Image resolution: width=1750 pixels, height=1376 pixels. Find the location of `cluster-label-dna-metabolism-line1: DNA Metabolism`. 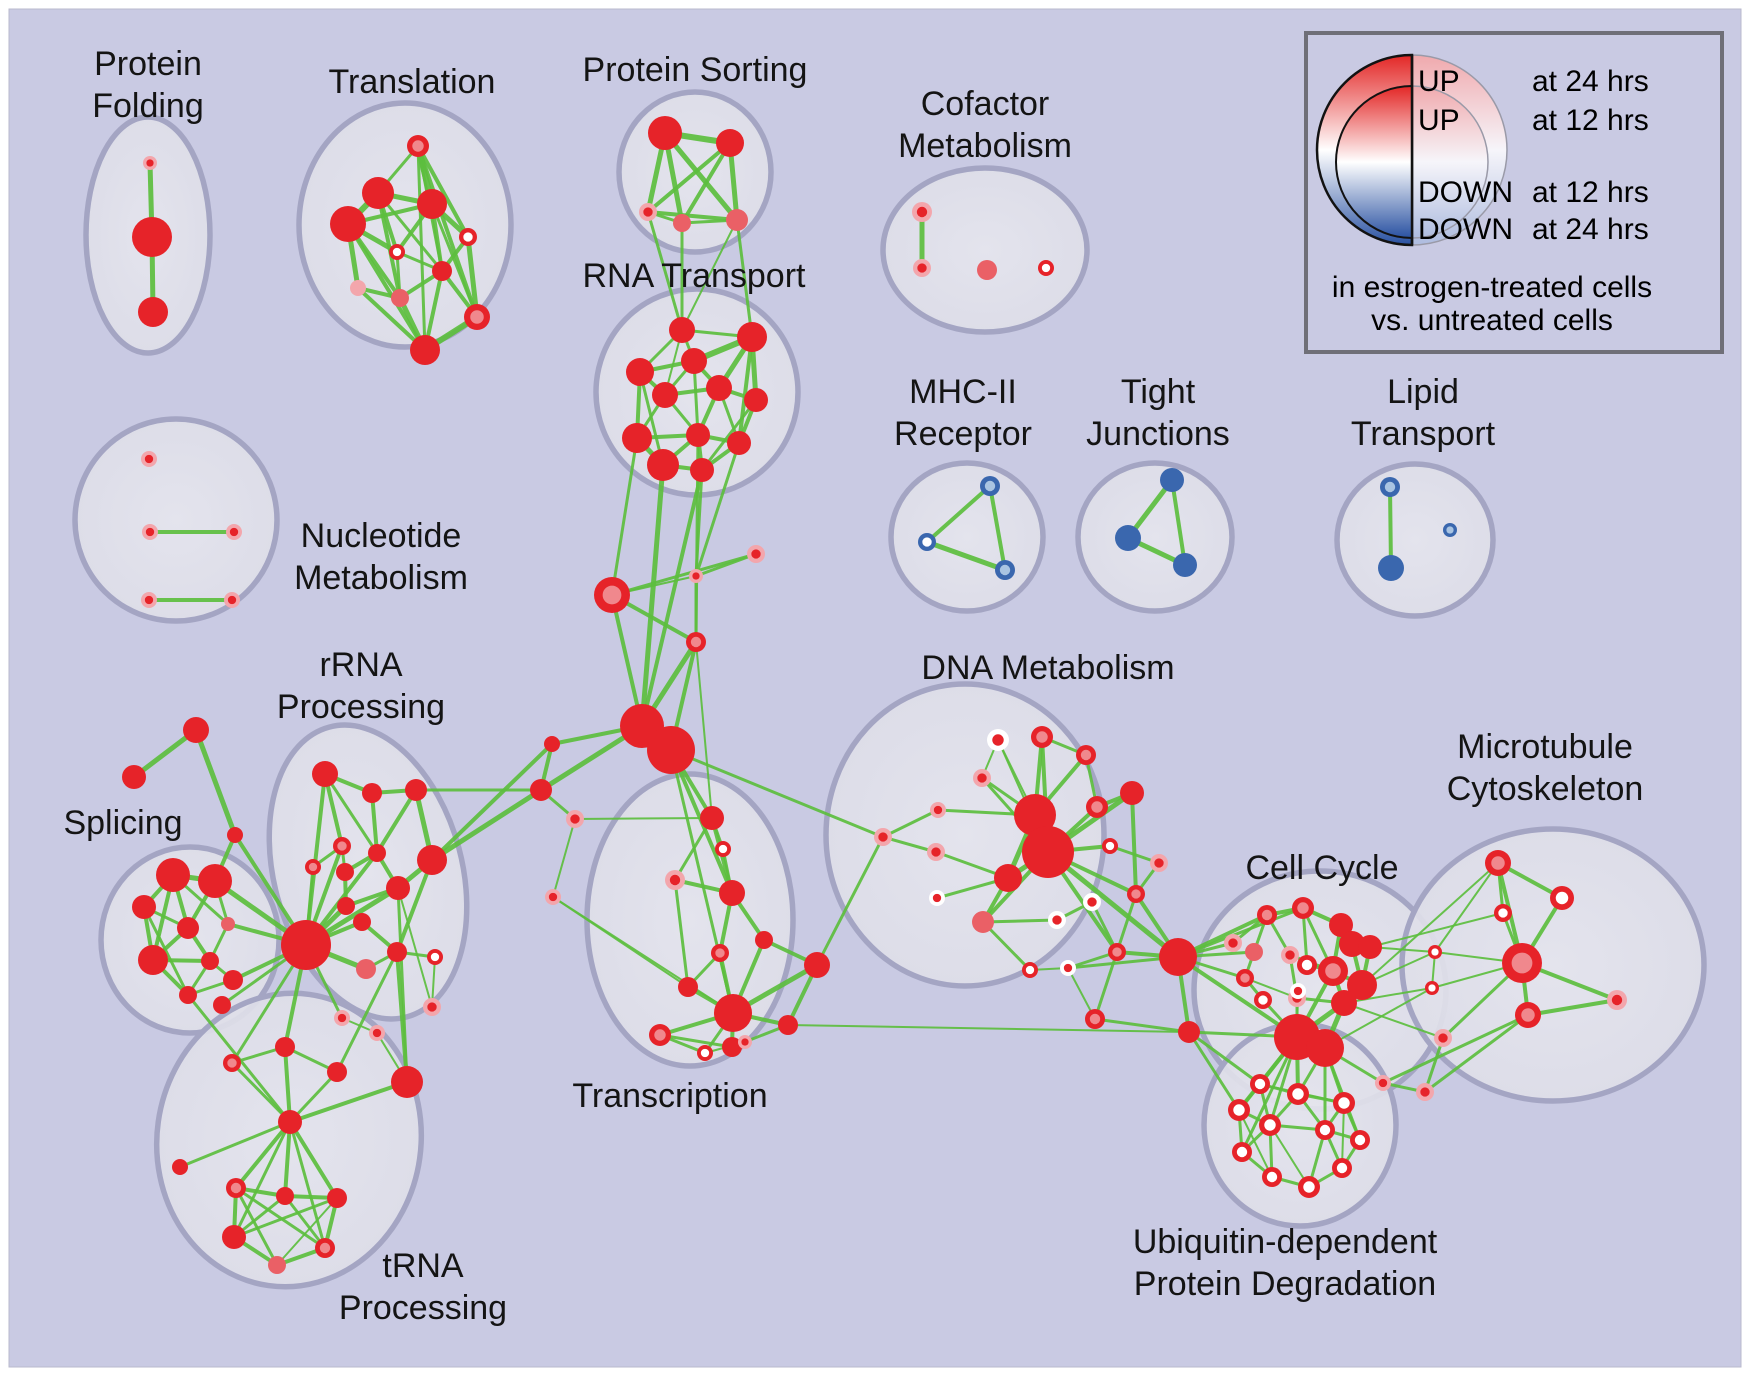

cluster-label-dna-metabolism-line1: DNA Metabolism is located at coordinates (1047, 668).